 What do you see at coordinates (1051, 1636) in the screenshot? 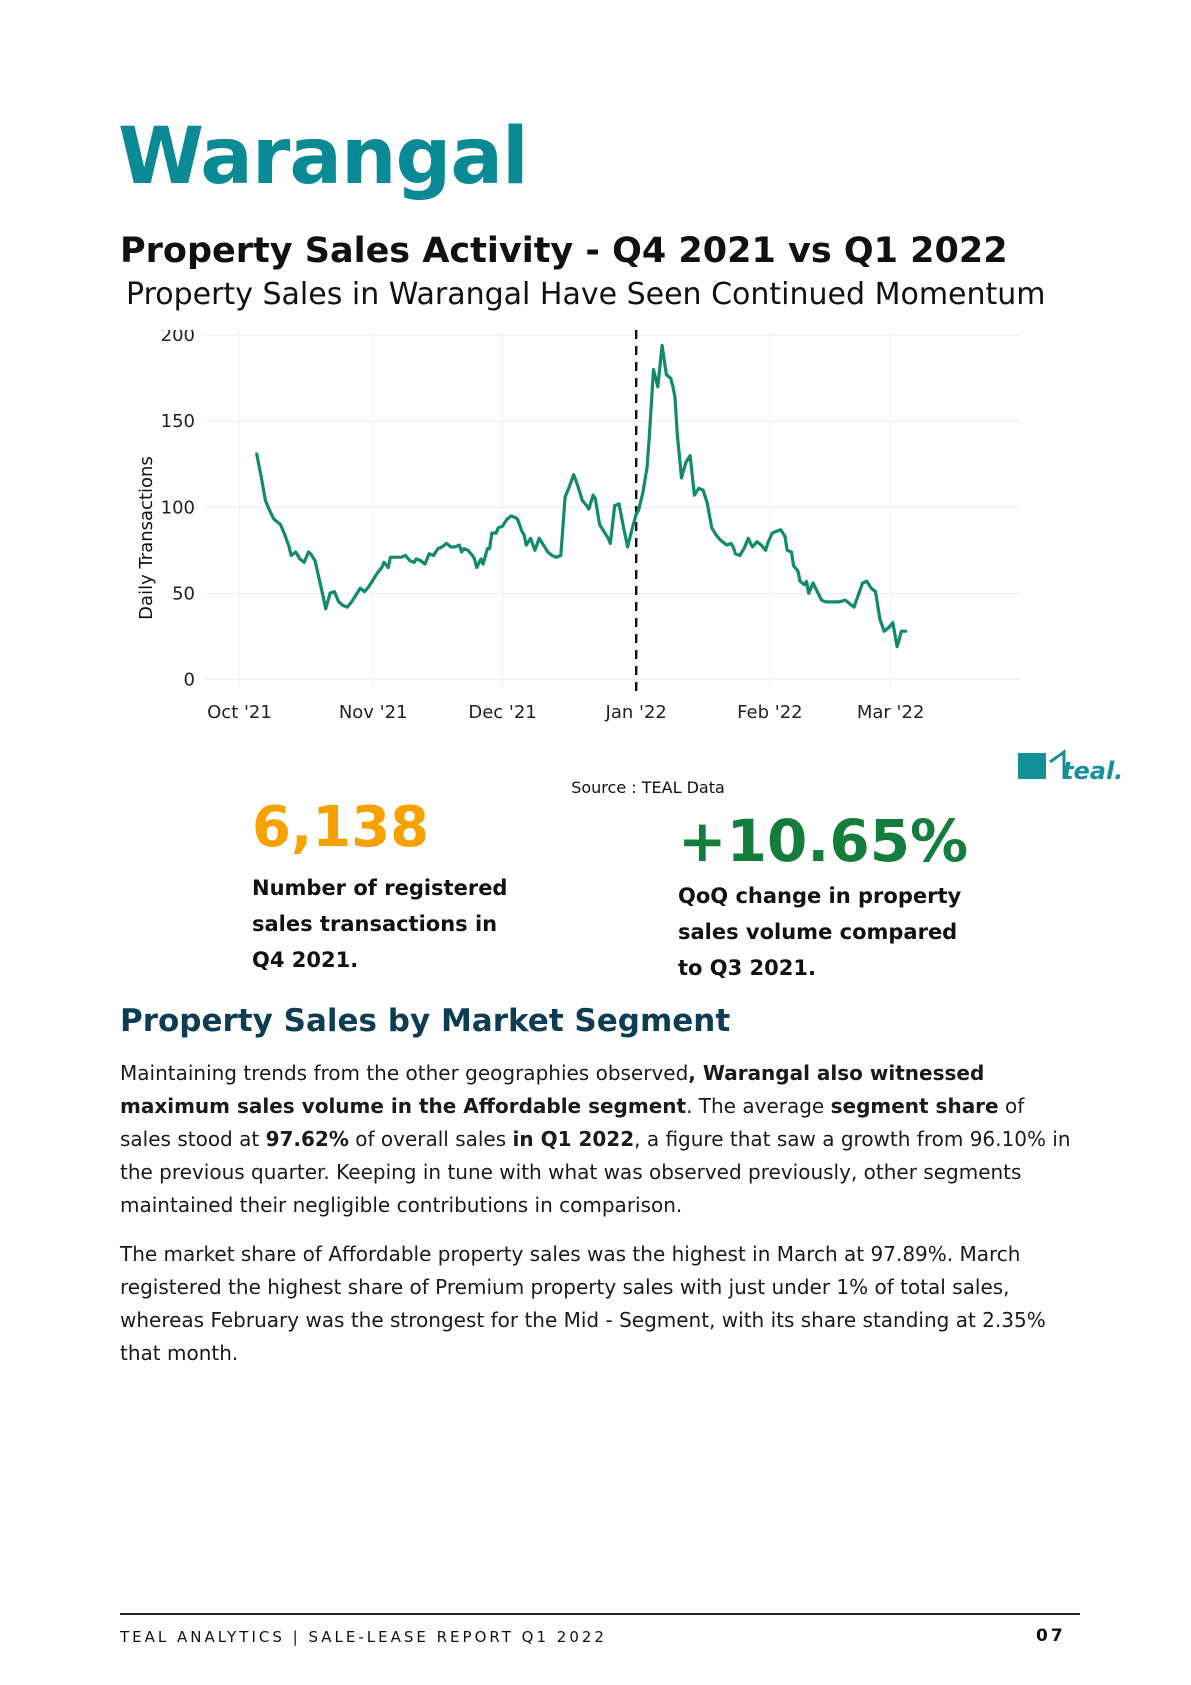
I see `page-number: 07` at bounding box center [1051, 1636].